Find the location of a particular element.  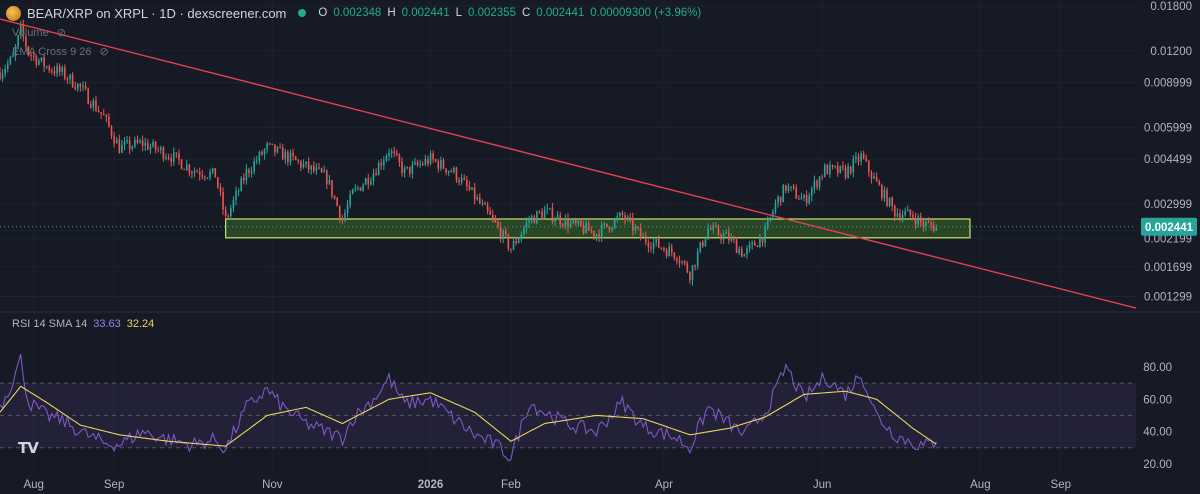

volume-indicator: Volume ⊘ is located at coordinates (39, 33).